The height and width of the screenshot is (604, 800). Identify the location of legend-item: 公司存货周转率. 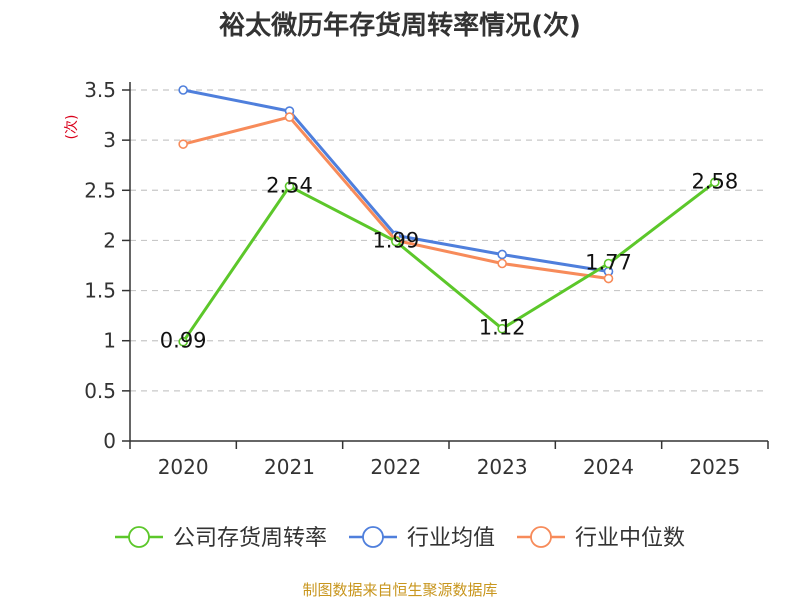
(221, 538).